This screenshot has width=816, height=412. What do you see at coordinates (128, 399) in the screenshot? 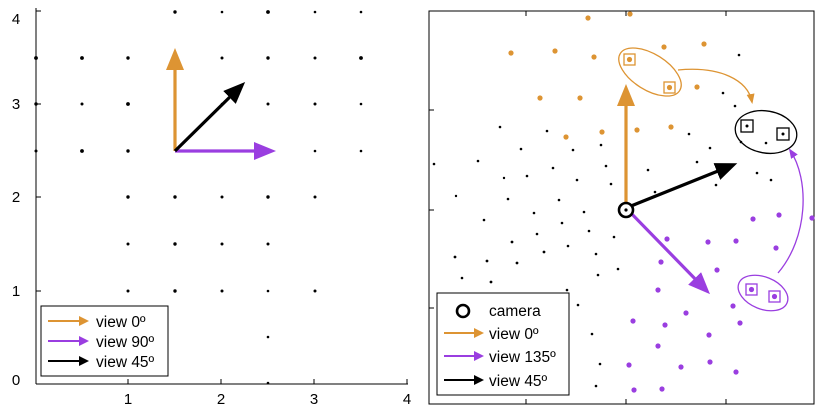
I see `left-x-tick-label: 1` at bounding box center [128, 399].